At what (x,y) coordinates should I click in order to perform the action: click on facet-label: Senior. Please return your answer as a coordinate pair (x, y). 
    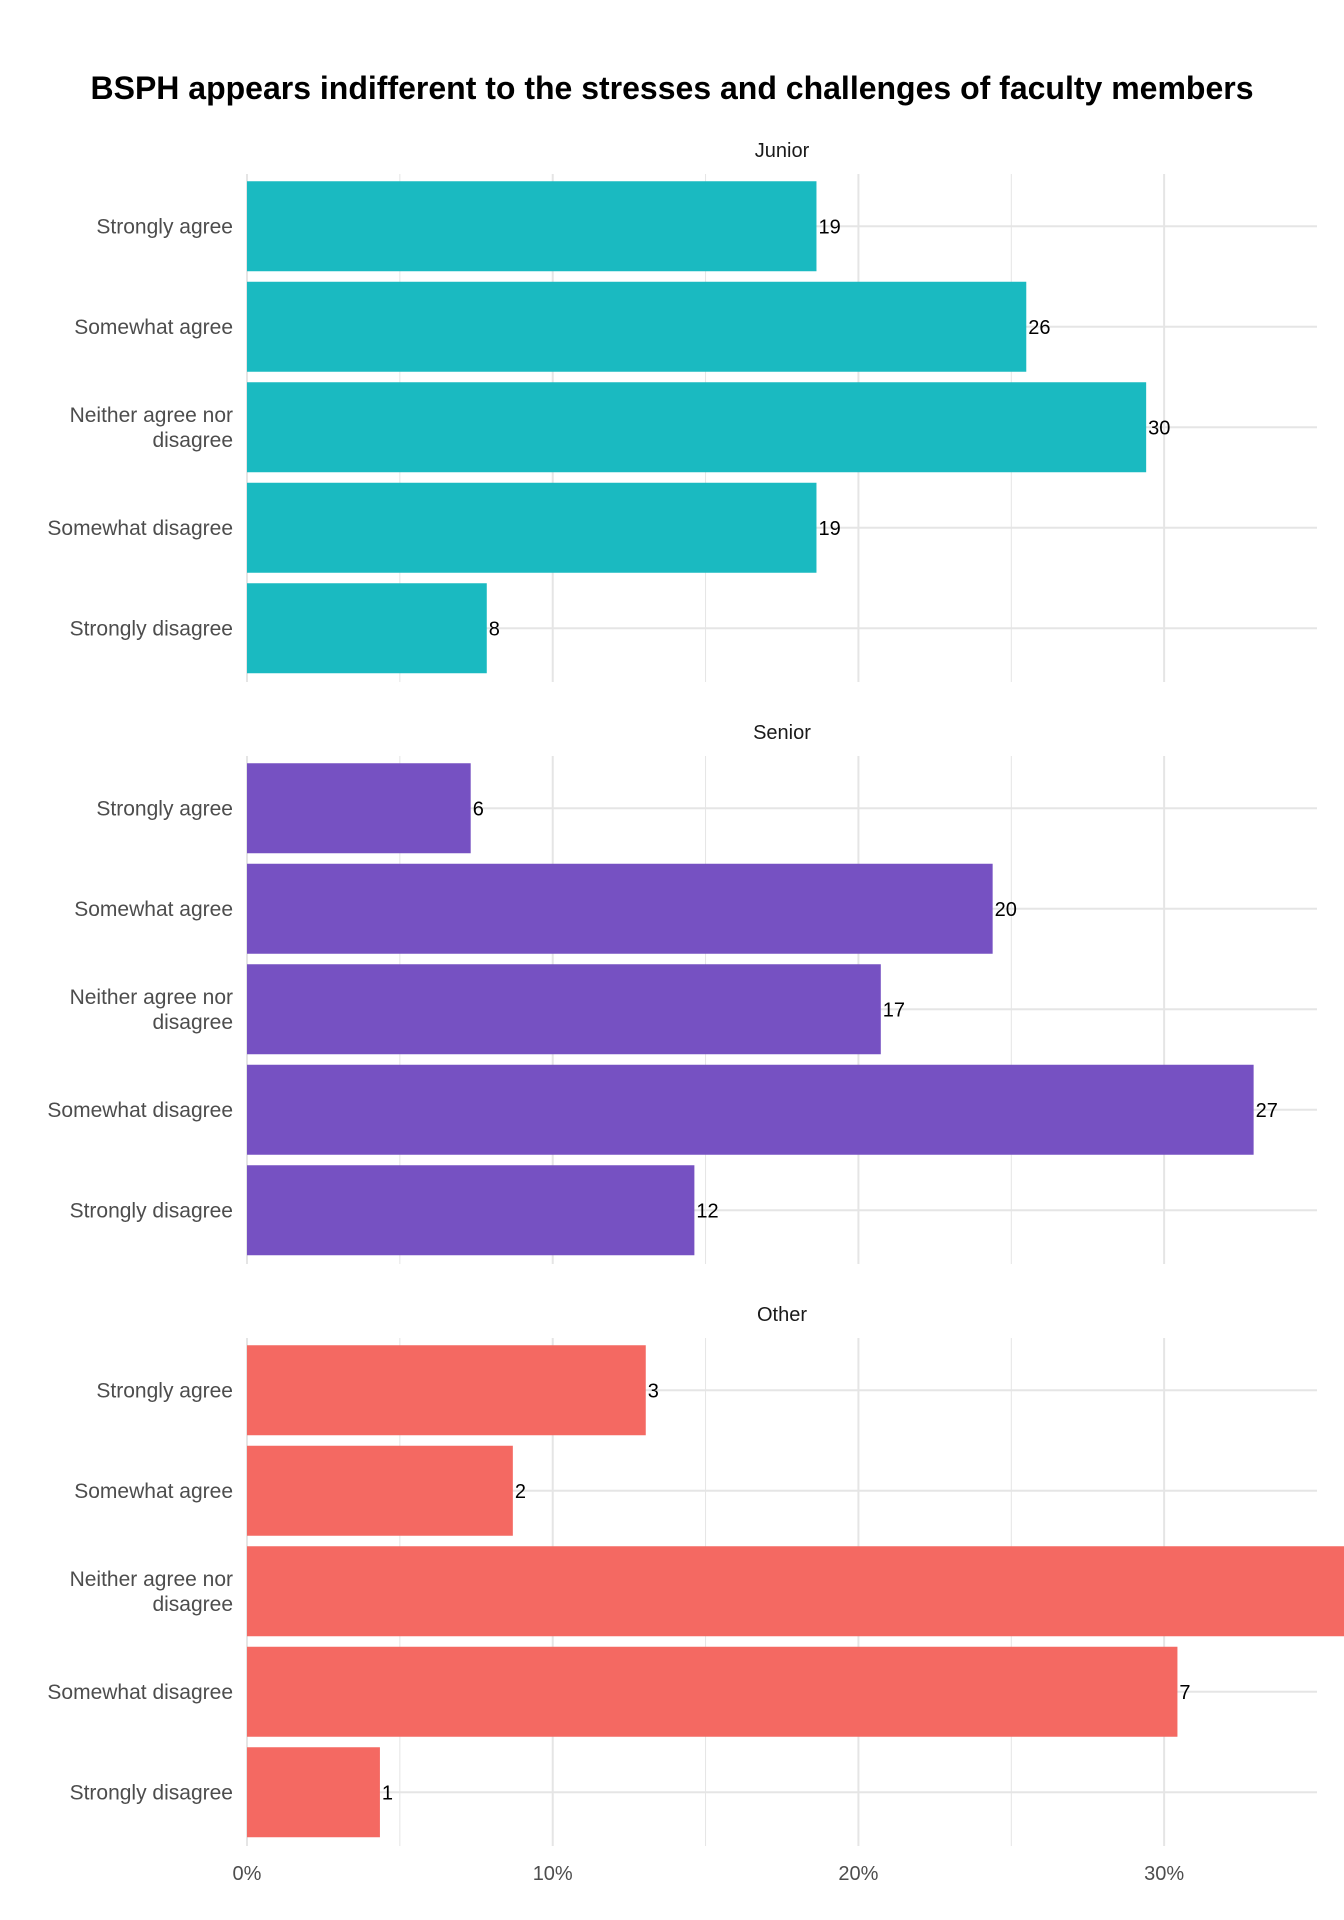
    Looking at the image, I should click on (782, 733).